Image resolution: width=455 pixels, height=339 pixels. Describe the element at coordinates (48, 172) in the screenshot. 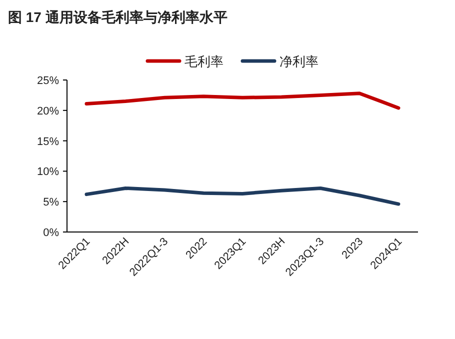

I see `y-tick-label: 10%` at that location.